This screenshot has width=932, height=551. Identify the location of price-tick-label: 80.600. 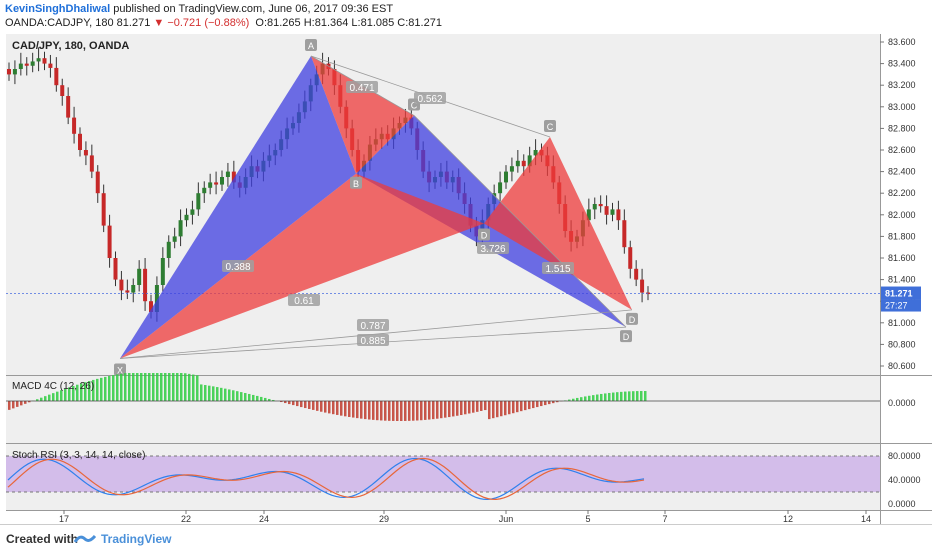
(902, 366).